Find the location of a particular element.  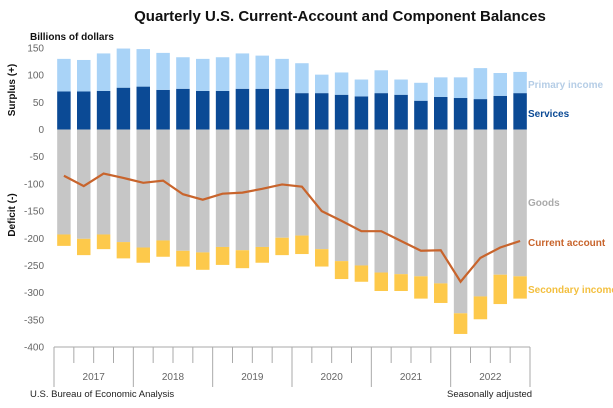

legend-primary-income: Primary income is located at coordinates (565, 85).